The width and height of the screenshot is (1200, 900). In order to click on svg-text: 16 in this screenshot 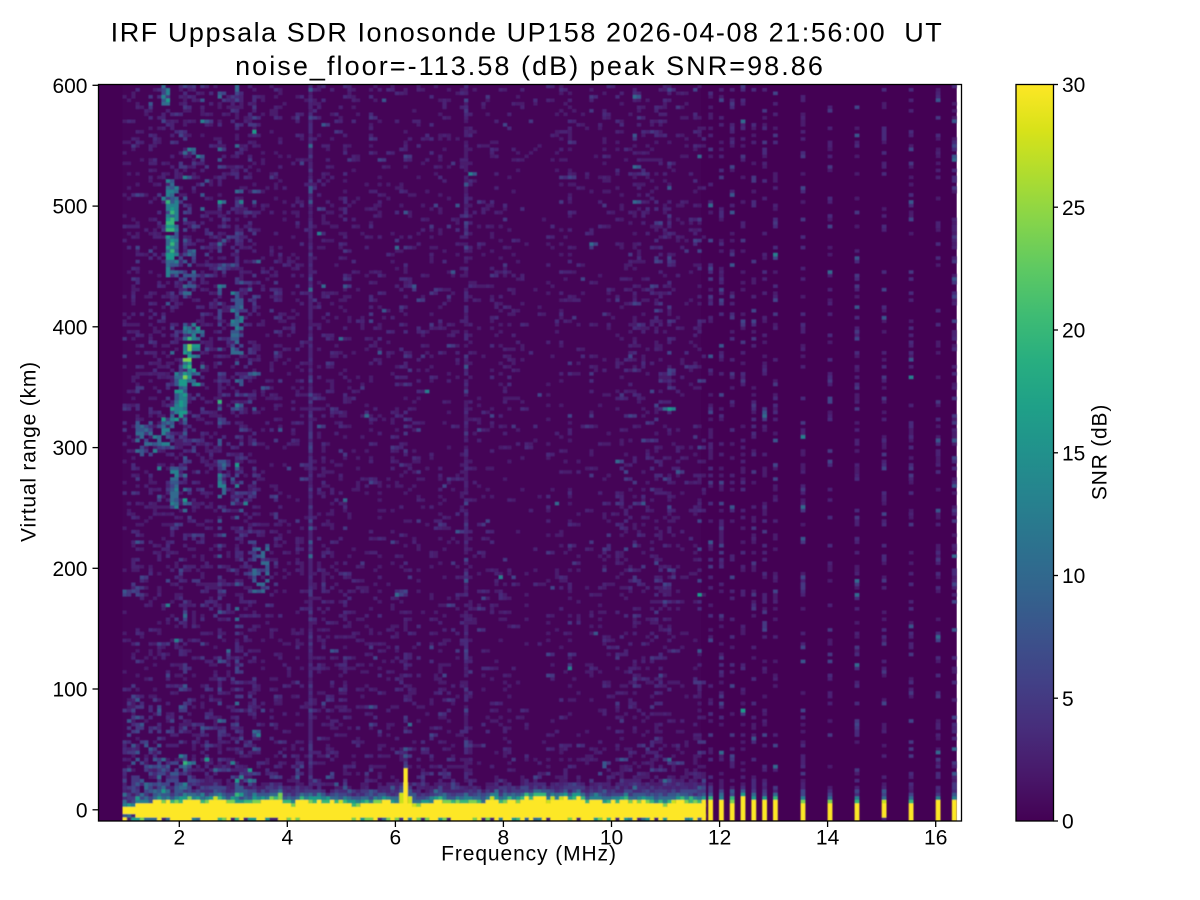, I will do `click(935, 838)`.